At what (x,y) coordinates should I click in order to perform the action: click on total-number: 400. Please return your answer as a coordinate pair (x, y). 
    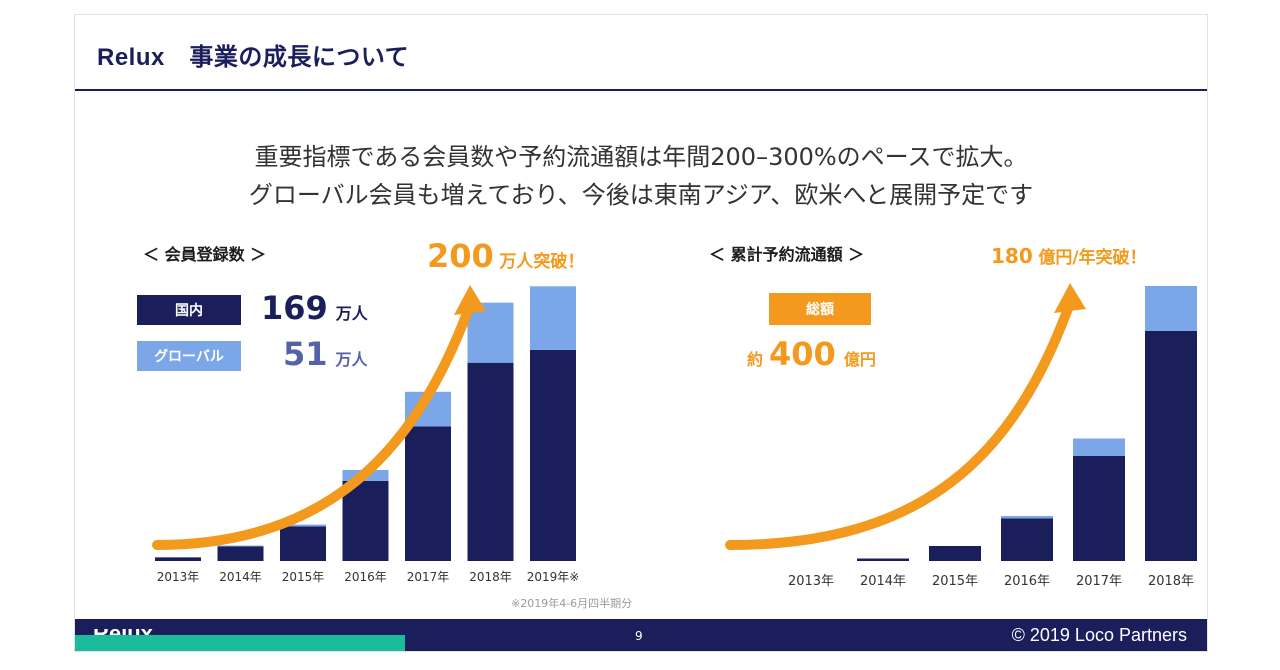
    Looking at the image, I should click on (802, 354).